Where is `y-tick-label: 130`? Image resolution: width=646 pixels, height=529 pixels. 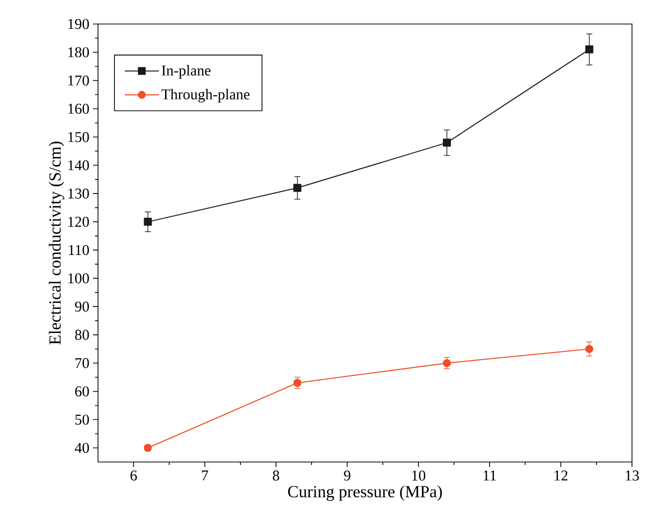
y-tick-label: 130 is located at coordinates (78, 193).